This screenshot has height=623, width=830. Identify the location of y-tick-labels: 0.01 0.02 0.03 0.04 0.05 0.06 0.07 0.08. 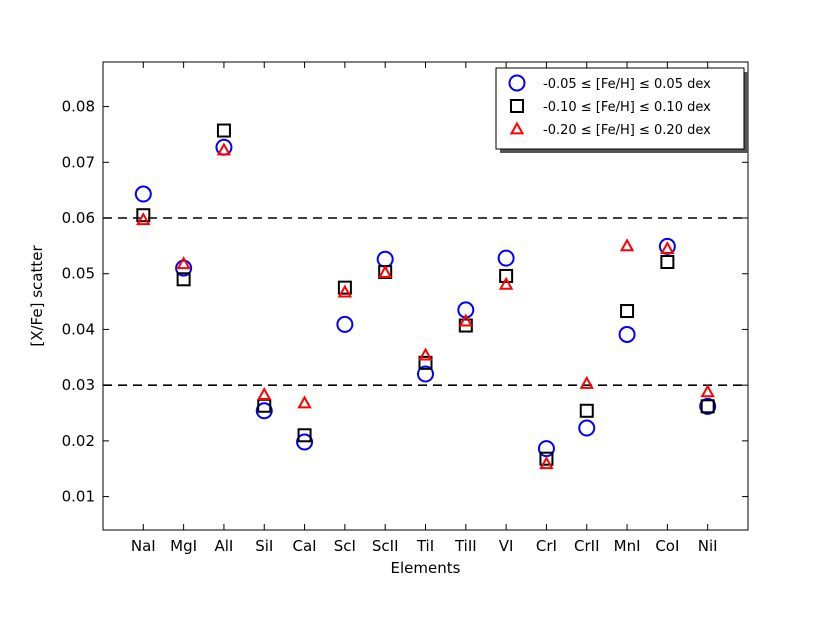
(78, 302).